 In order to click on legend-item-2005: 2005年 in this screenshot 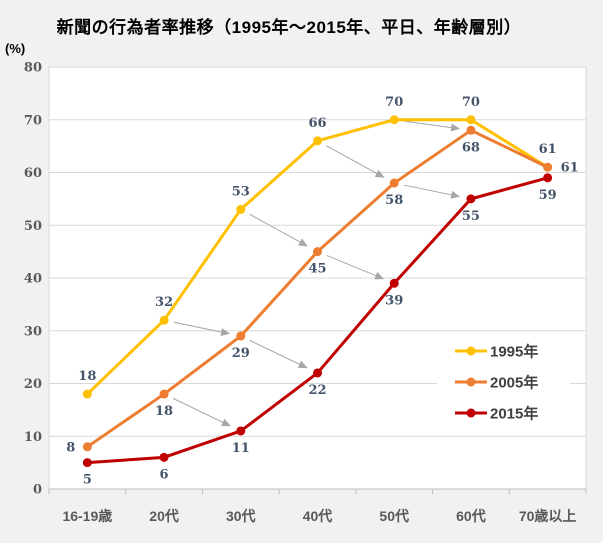, I will do `click(496, 383)`.